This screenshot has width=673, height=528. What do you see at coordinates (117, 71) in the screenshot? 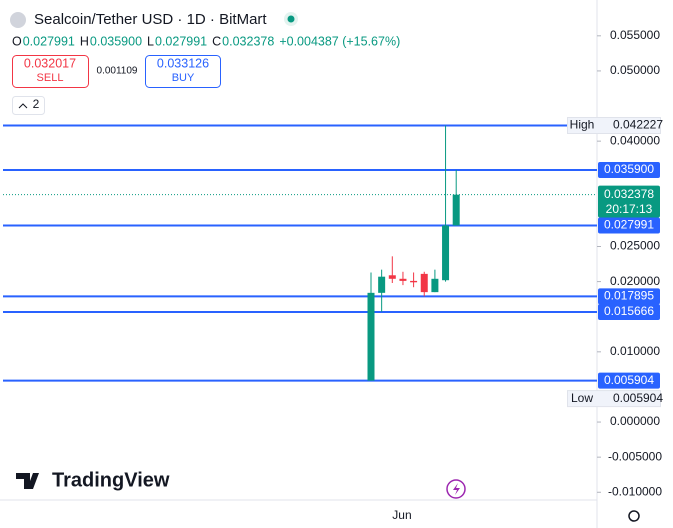
I see `spread: 0.001109` at bounding box center [117, 71].